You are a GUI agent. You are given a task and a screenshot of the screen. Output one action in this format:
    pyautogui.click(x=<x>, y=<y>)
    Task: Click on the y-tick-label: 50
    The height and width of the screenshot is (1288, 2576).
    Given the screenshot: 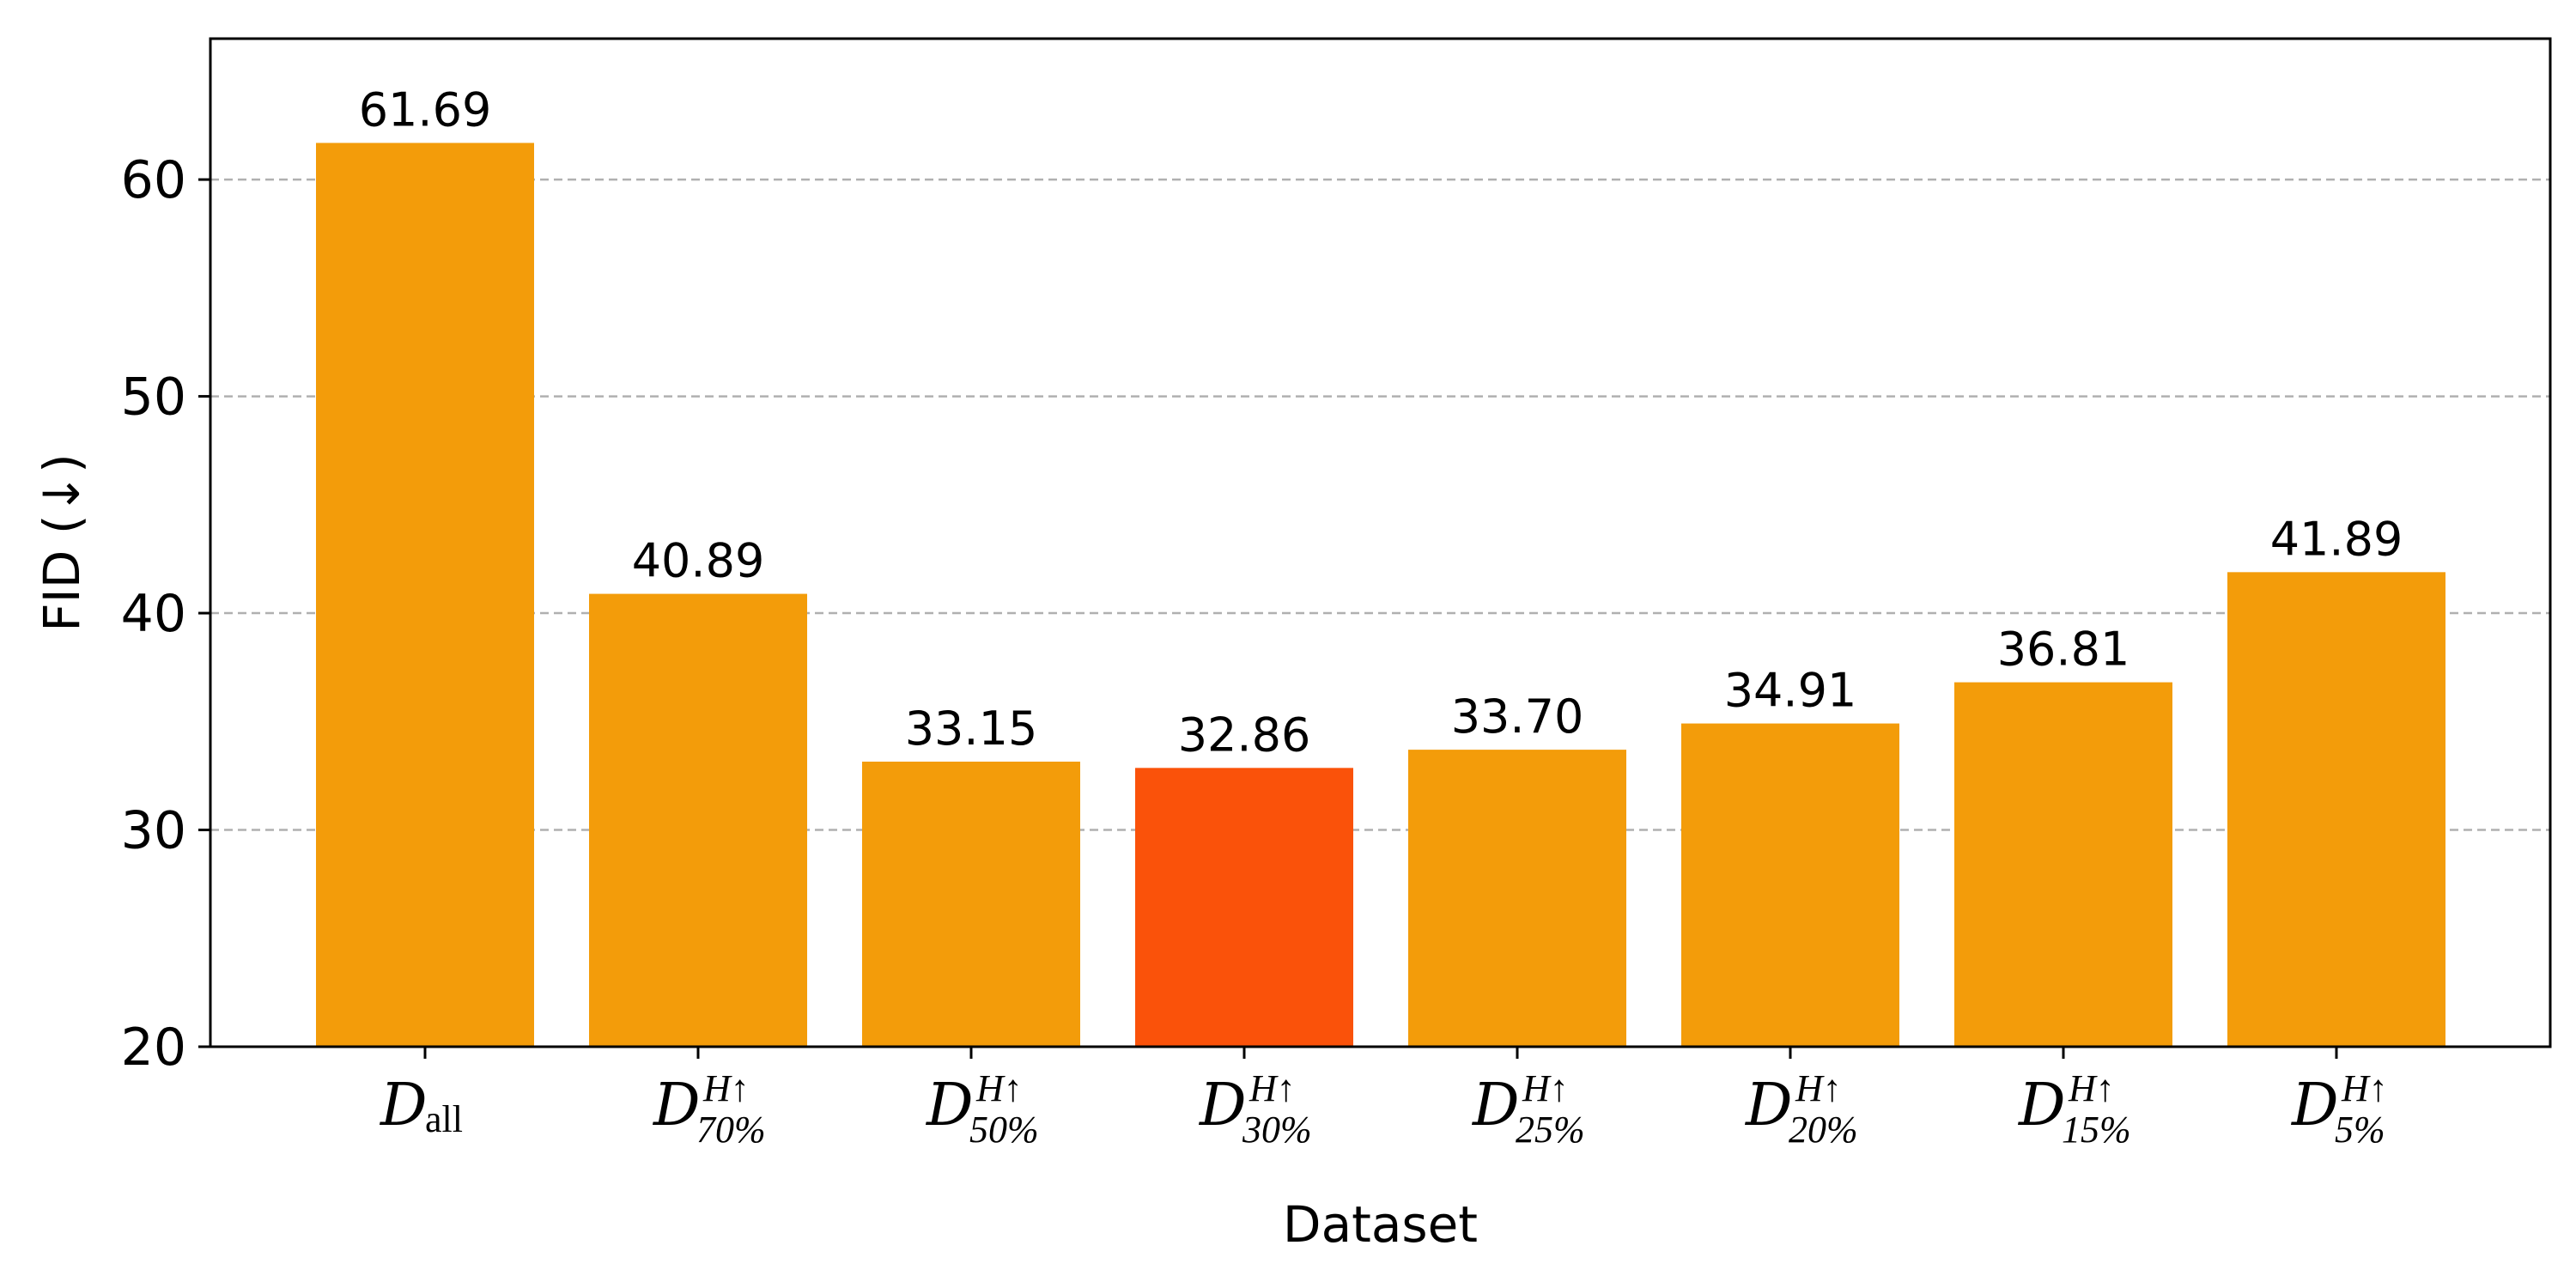 What is the action you would take?
    pyautogui.click(x=153, y=398)
    